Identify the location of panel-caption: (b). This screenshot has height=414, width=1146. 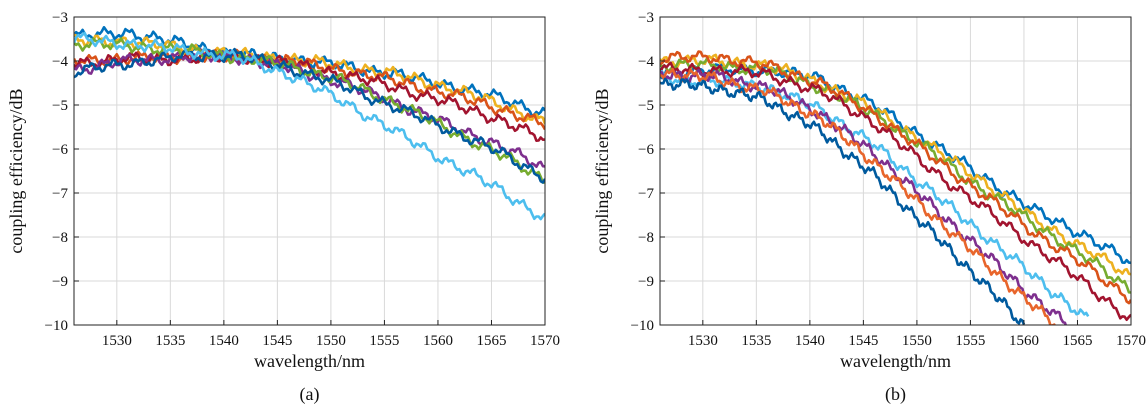
(895, 394).